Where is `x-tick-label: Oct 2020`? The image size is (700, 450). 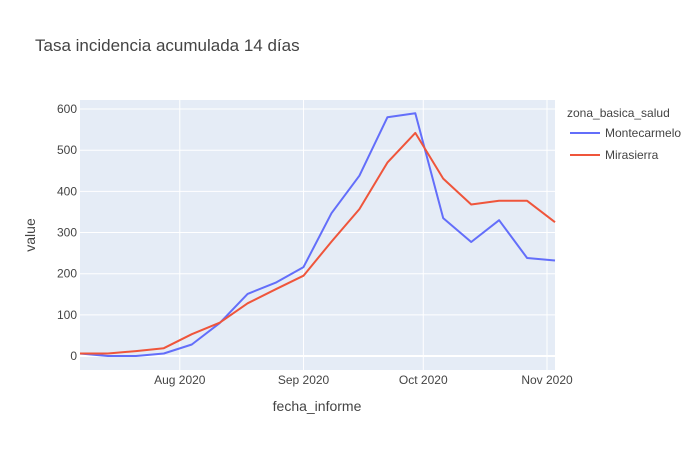
x-tick-label: Oct 2020 is located at coordinates (423, 380).